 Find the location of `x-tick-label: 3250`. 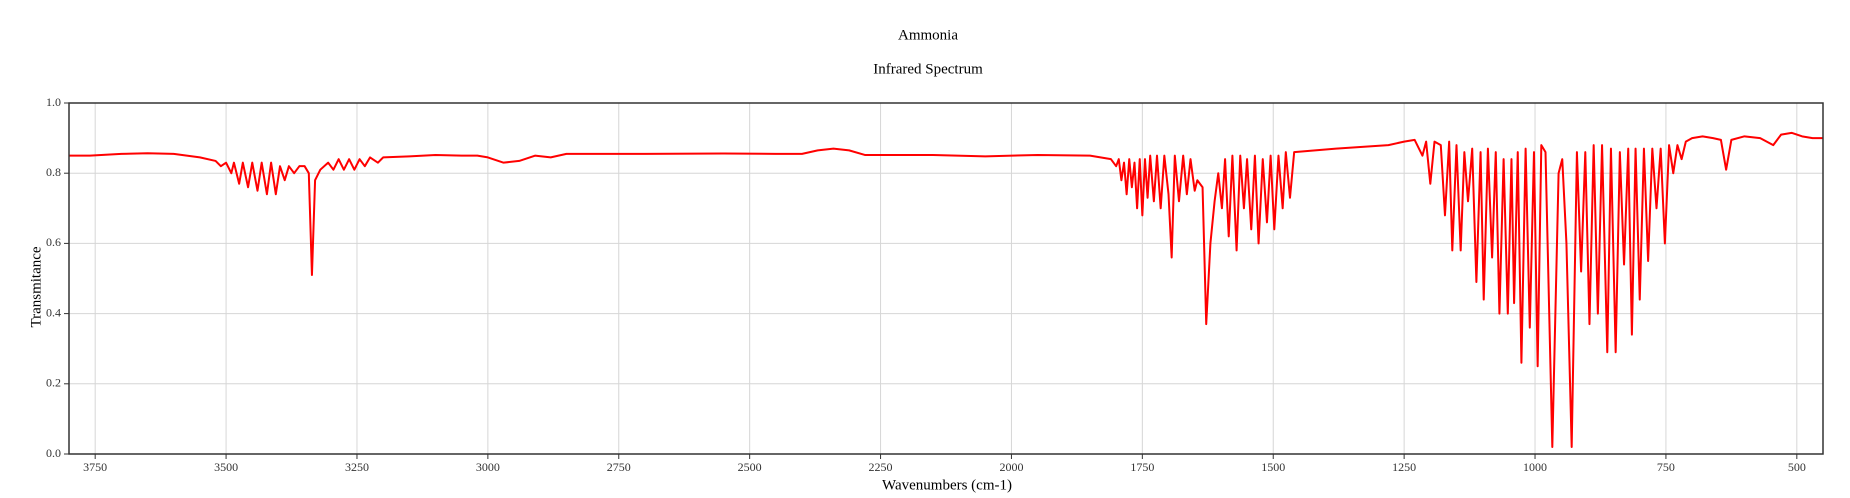

x-tick-label: 3250 is located at coordinates (357, 467).